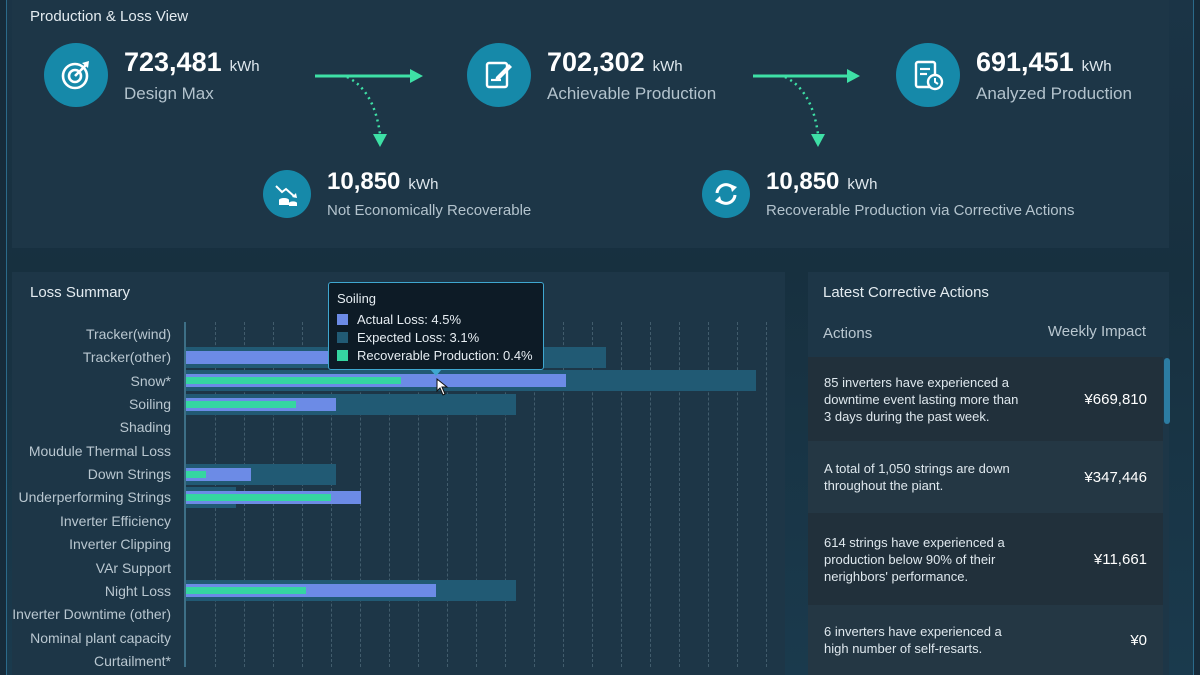 Image resolution: width=1200 pixels, height=675 pixels. What do you see at coordinates (1115, 477) in the screenshot?
I see `action-weekly-impact: ¥347,446` at bounding box center [1115, 477].